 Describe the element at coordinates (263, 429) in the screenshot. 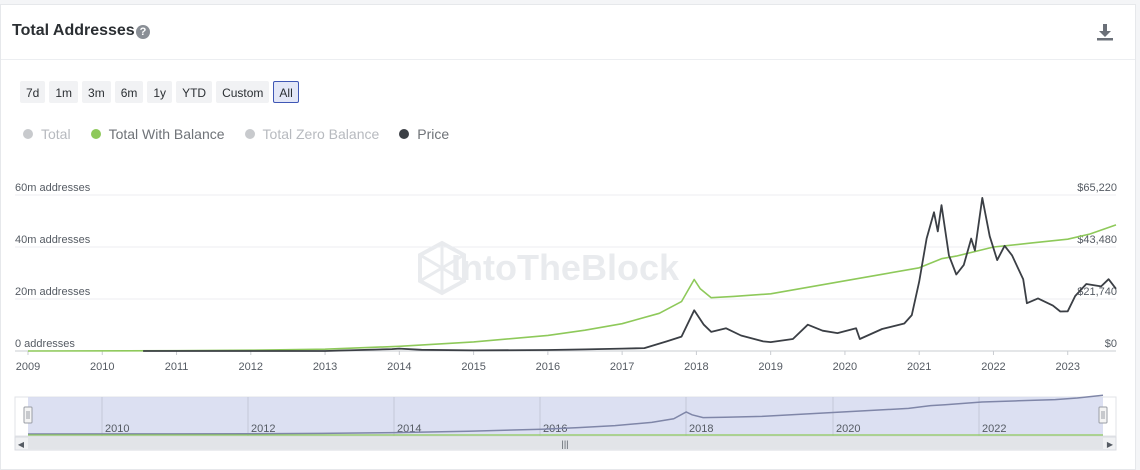

I see `navigator-year-label: 2012` at that location.